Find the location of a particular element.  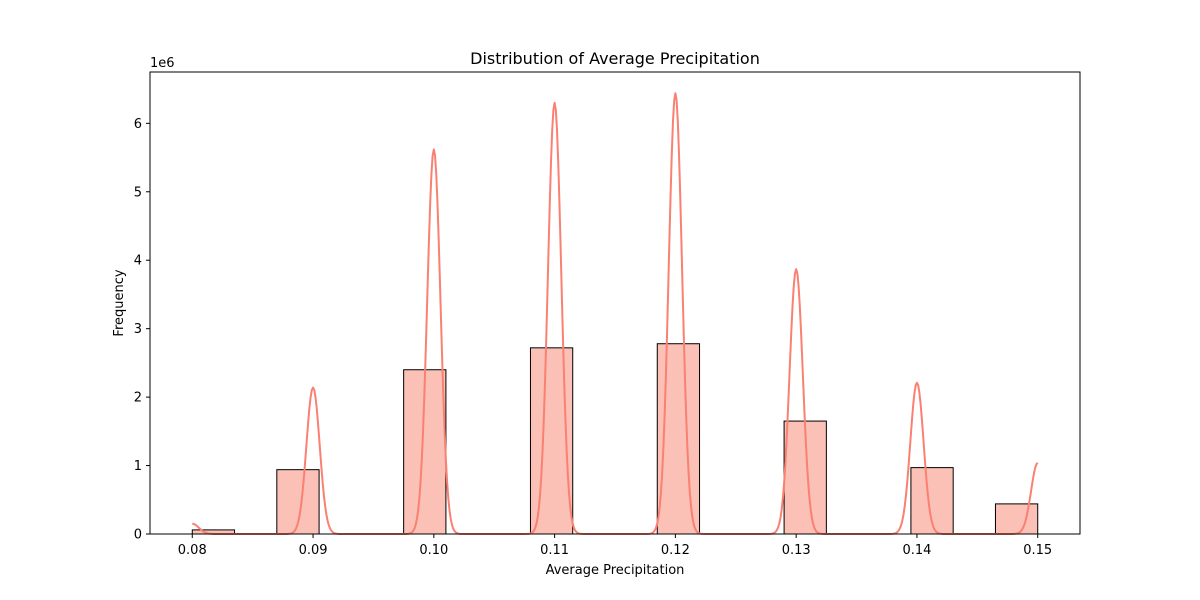

x-tick-label: 0.11 is located at coordinates (554, 550).